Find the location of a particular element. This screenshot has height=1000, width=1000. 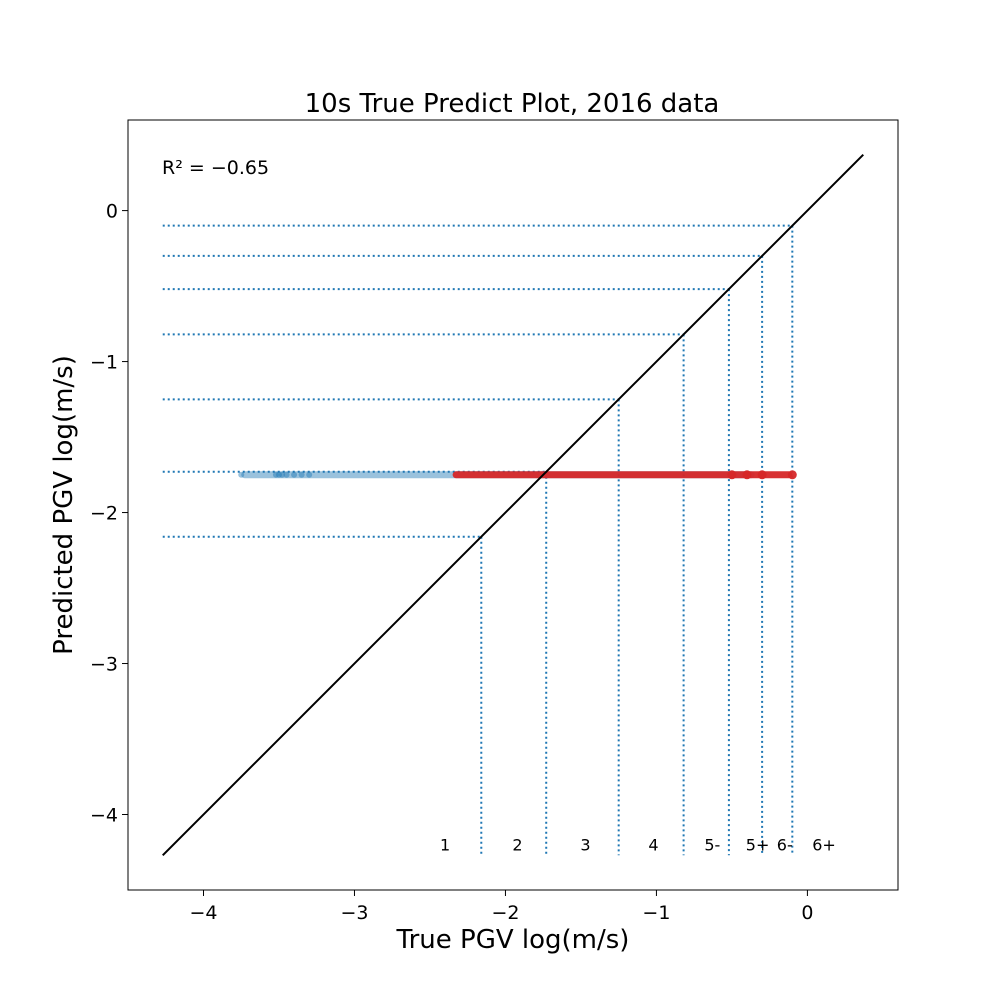

y-tick-label: −3 is located at coordinates (104, 665).